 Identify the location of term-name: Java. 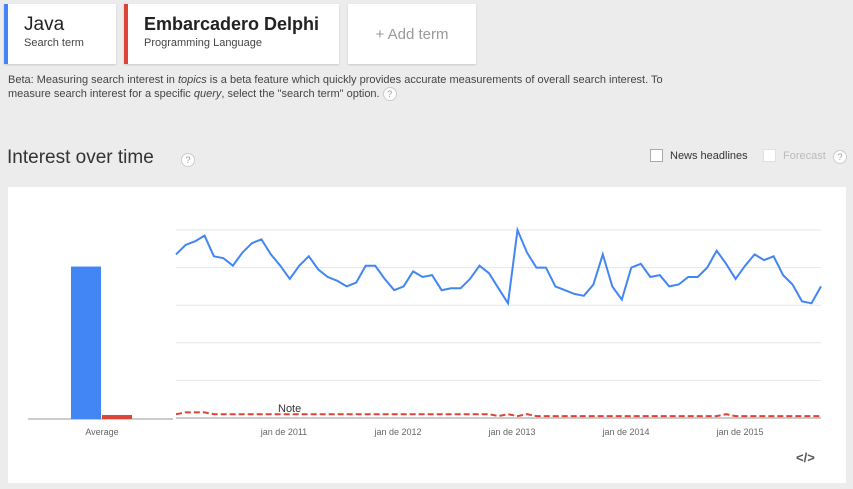
(44, 24).